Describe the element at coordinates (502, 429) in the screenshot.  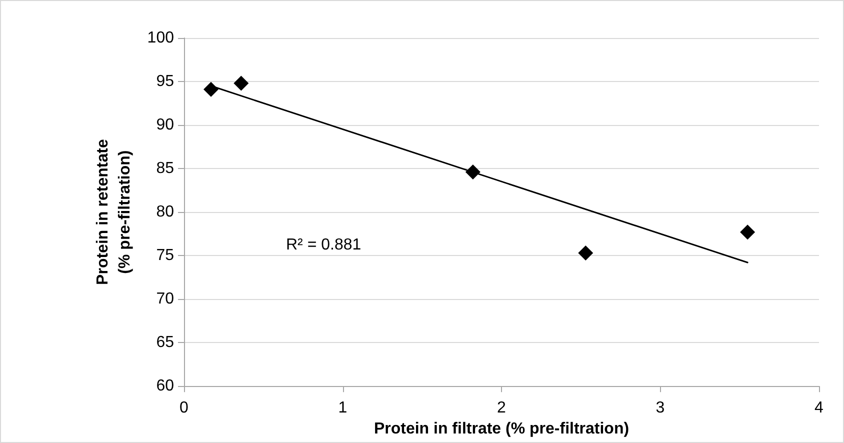
I see `x-axis-title: Protein in filtrate (% pre-filtration)` at that location.